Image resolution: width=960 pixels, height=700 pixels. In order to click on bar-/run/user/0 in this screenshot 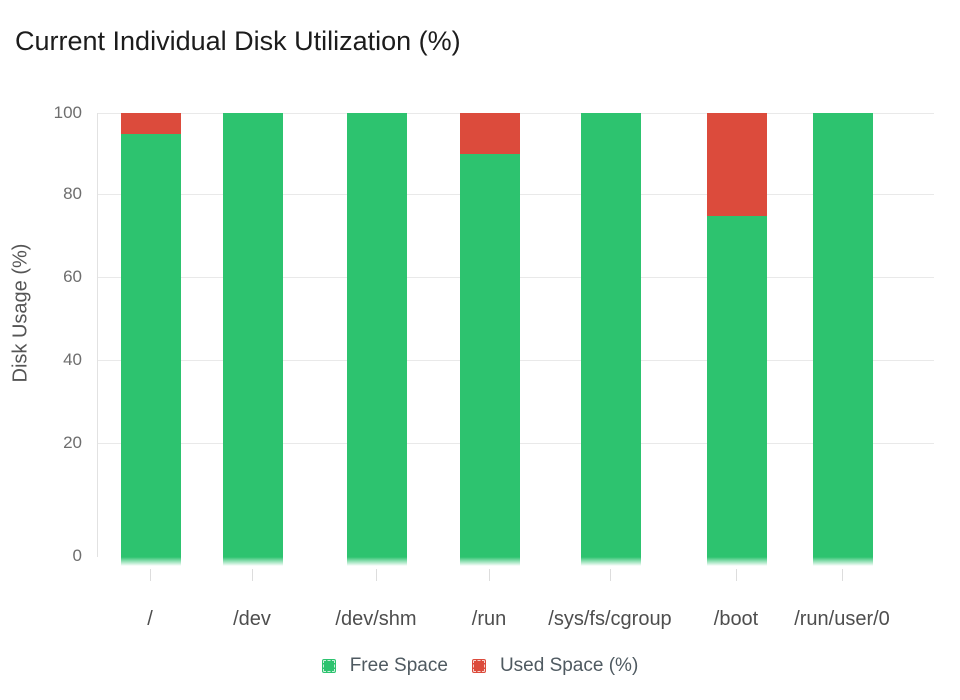, I will do `click(843, 339)`.